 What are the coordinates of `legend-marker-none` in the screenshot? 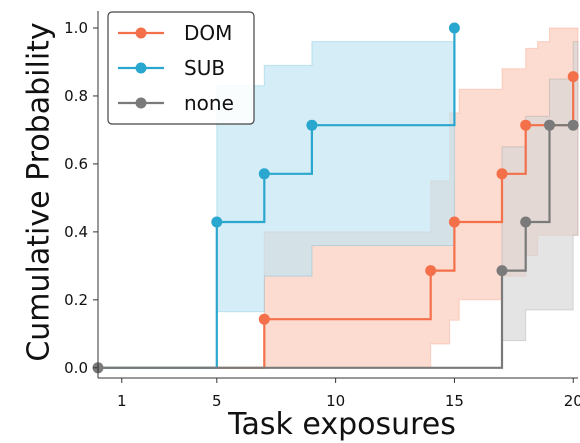 It's located at (141, 103).